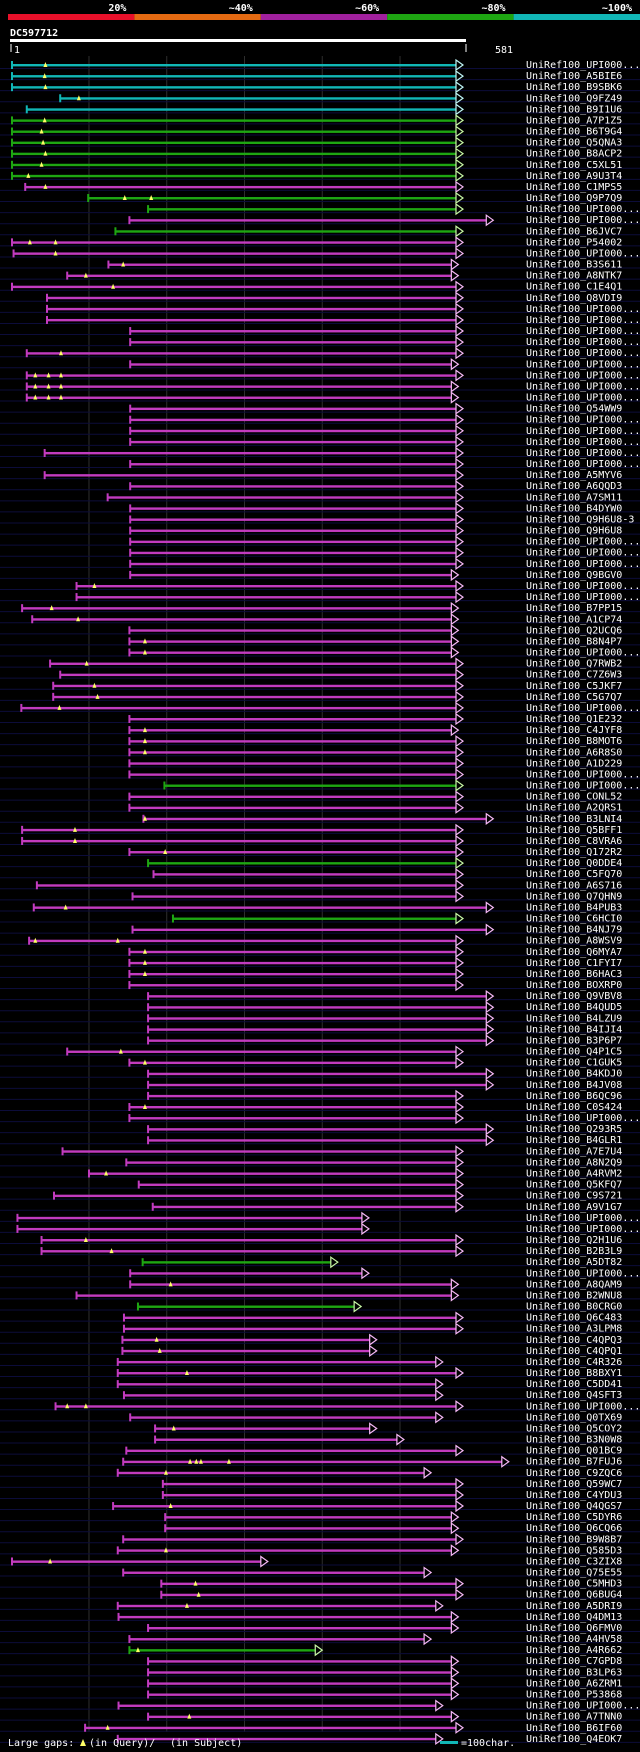 This screenshot has width=640, height=1752. What do you see at coordinates (574, 863) in the screenshot?
I see `hit-name: UniRef100_Q0DDE4` at bounding box center [574, 863].